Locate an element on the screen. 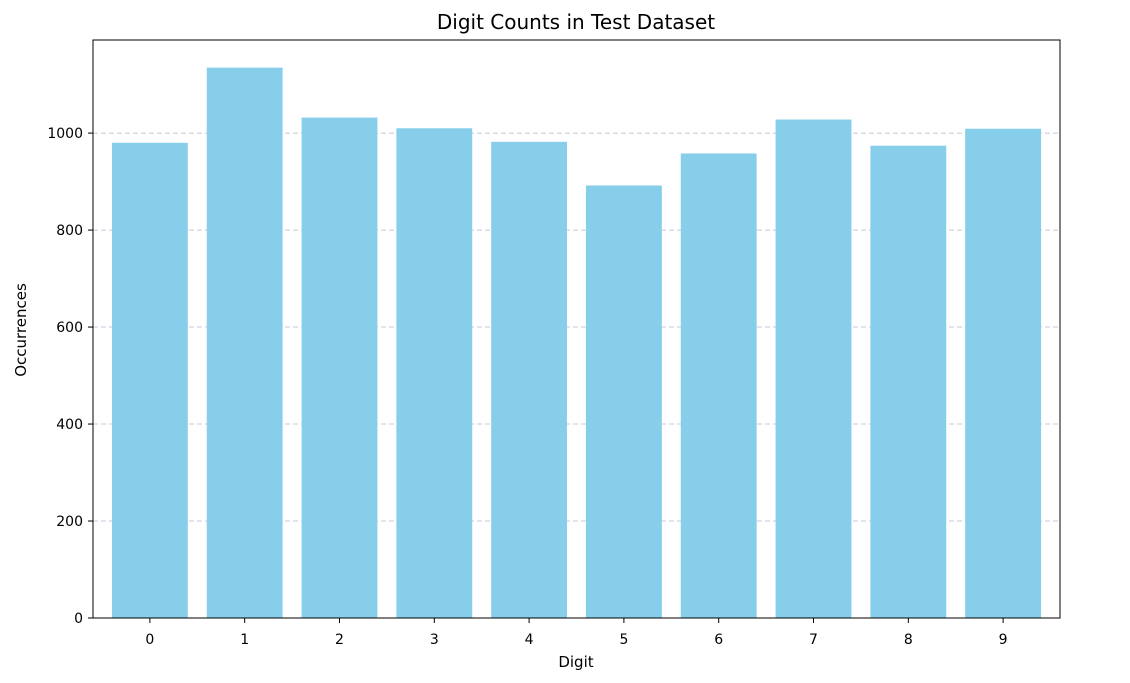 This screenshot has height=683, width=1130. x-tick-label-8: 8 is located at coordinates (908, 640).